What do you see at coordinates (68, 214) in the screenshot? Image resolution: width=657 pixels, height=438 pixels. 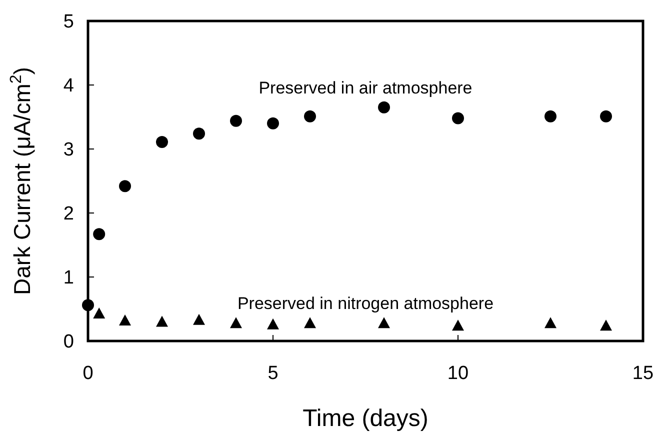 I see `y-tick-label: 2` at bounding box center [68, 214].